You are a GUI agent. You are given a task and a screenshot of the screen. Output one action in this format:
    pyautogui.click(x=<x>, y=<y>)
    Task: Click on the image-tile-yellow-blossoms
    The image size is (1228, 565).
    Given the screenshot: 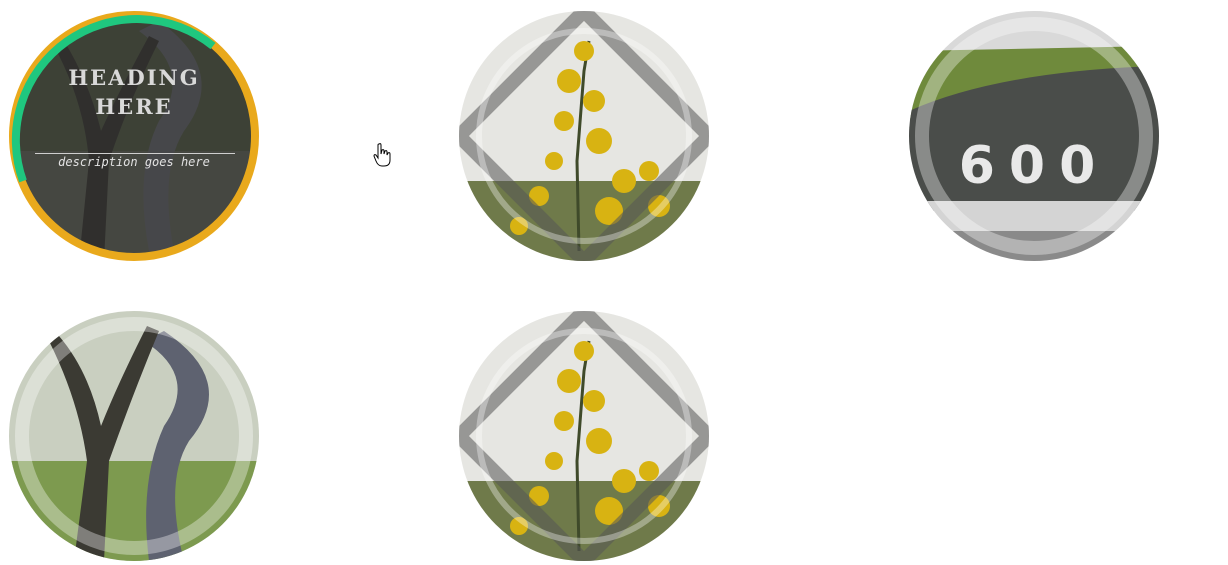 What is the action you would take?
    pyautogui.click(x=584, y=136)
    